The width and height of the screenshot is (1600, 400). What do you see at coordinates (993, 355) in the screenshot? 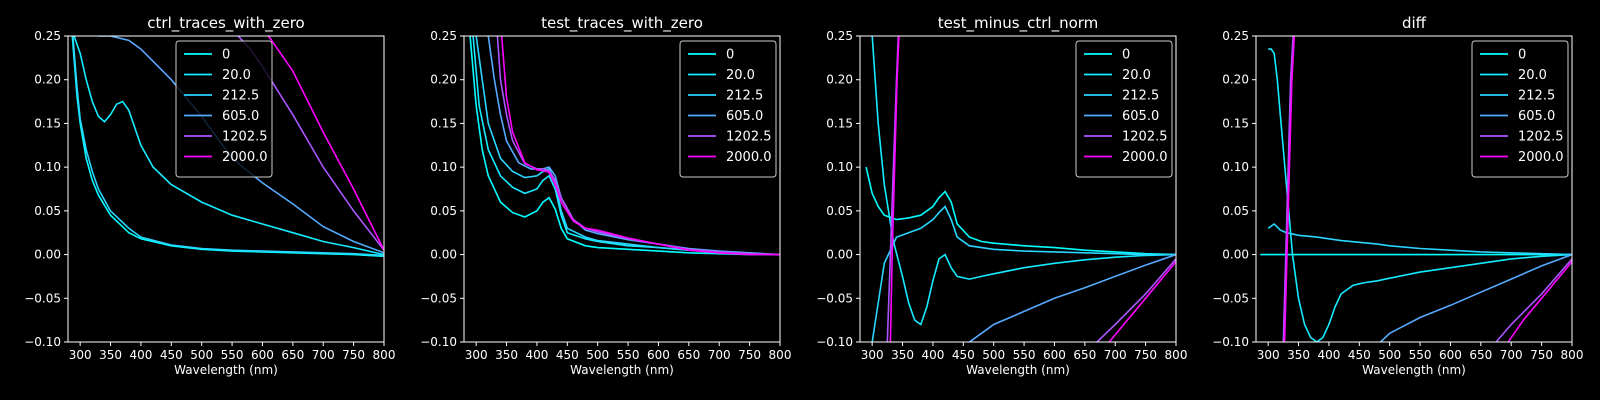
I see `x-tick-label: 500` at bounding box center [993, 355].